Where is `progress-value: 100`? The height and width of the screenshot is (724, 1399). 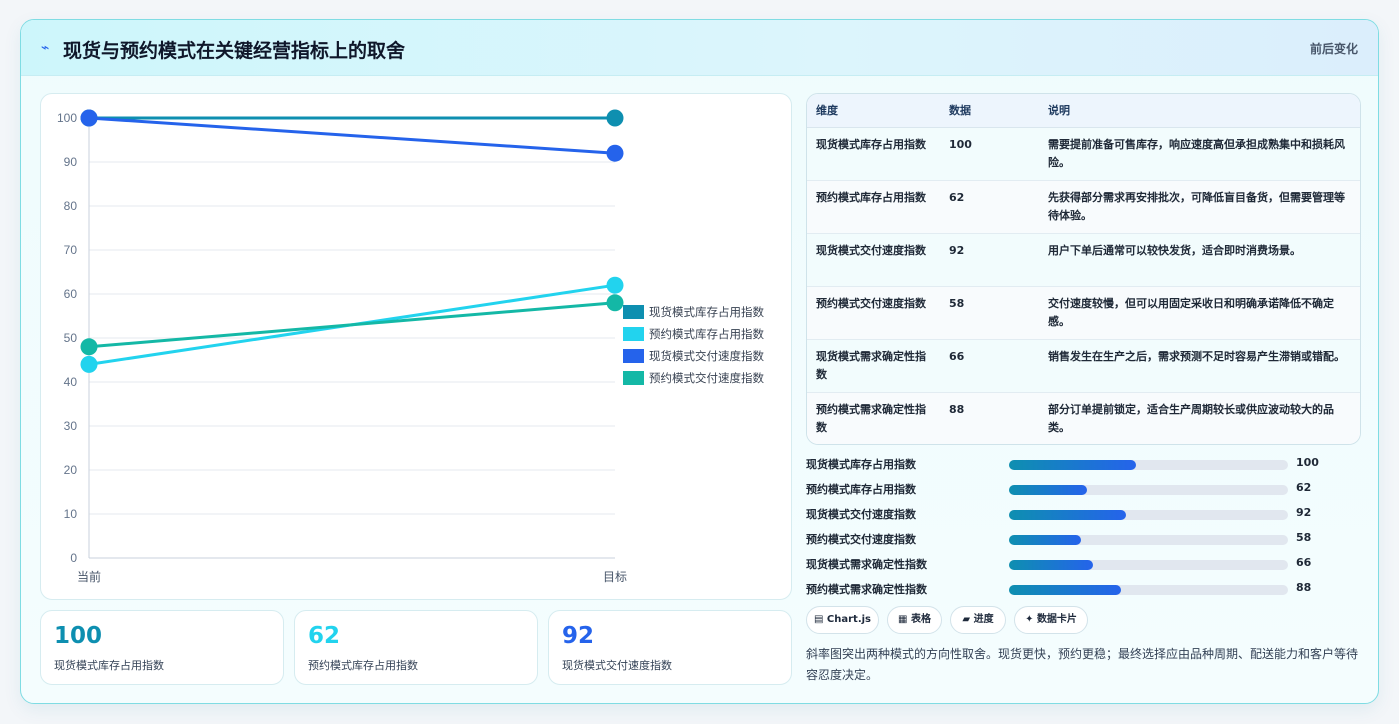
progress-value: 100 is located at coordinates (1307, 462).